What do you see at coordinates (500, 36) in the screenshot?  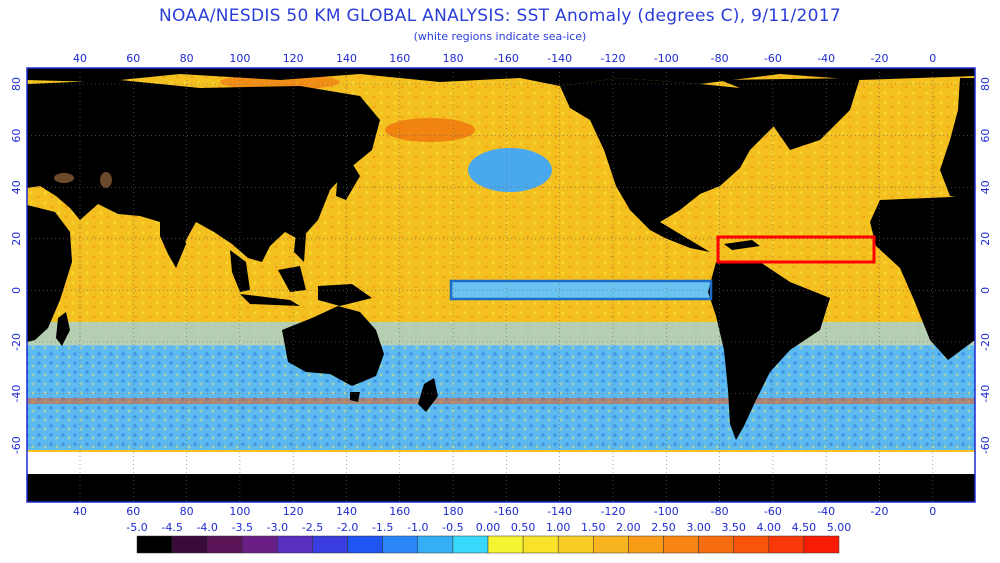 I see `map-subtitle: (white regions indicate sea-ice)` at bounding box center [500, 36].